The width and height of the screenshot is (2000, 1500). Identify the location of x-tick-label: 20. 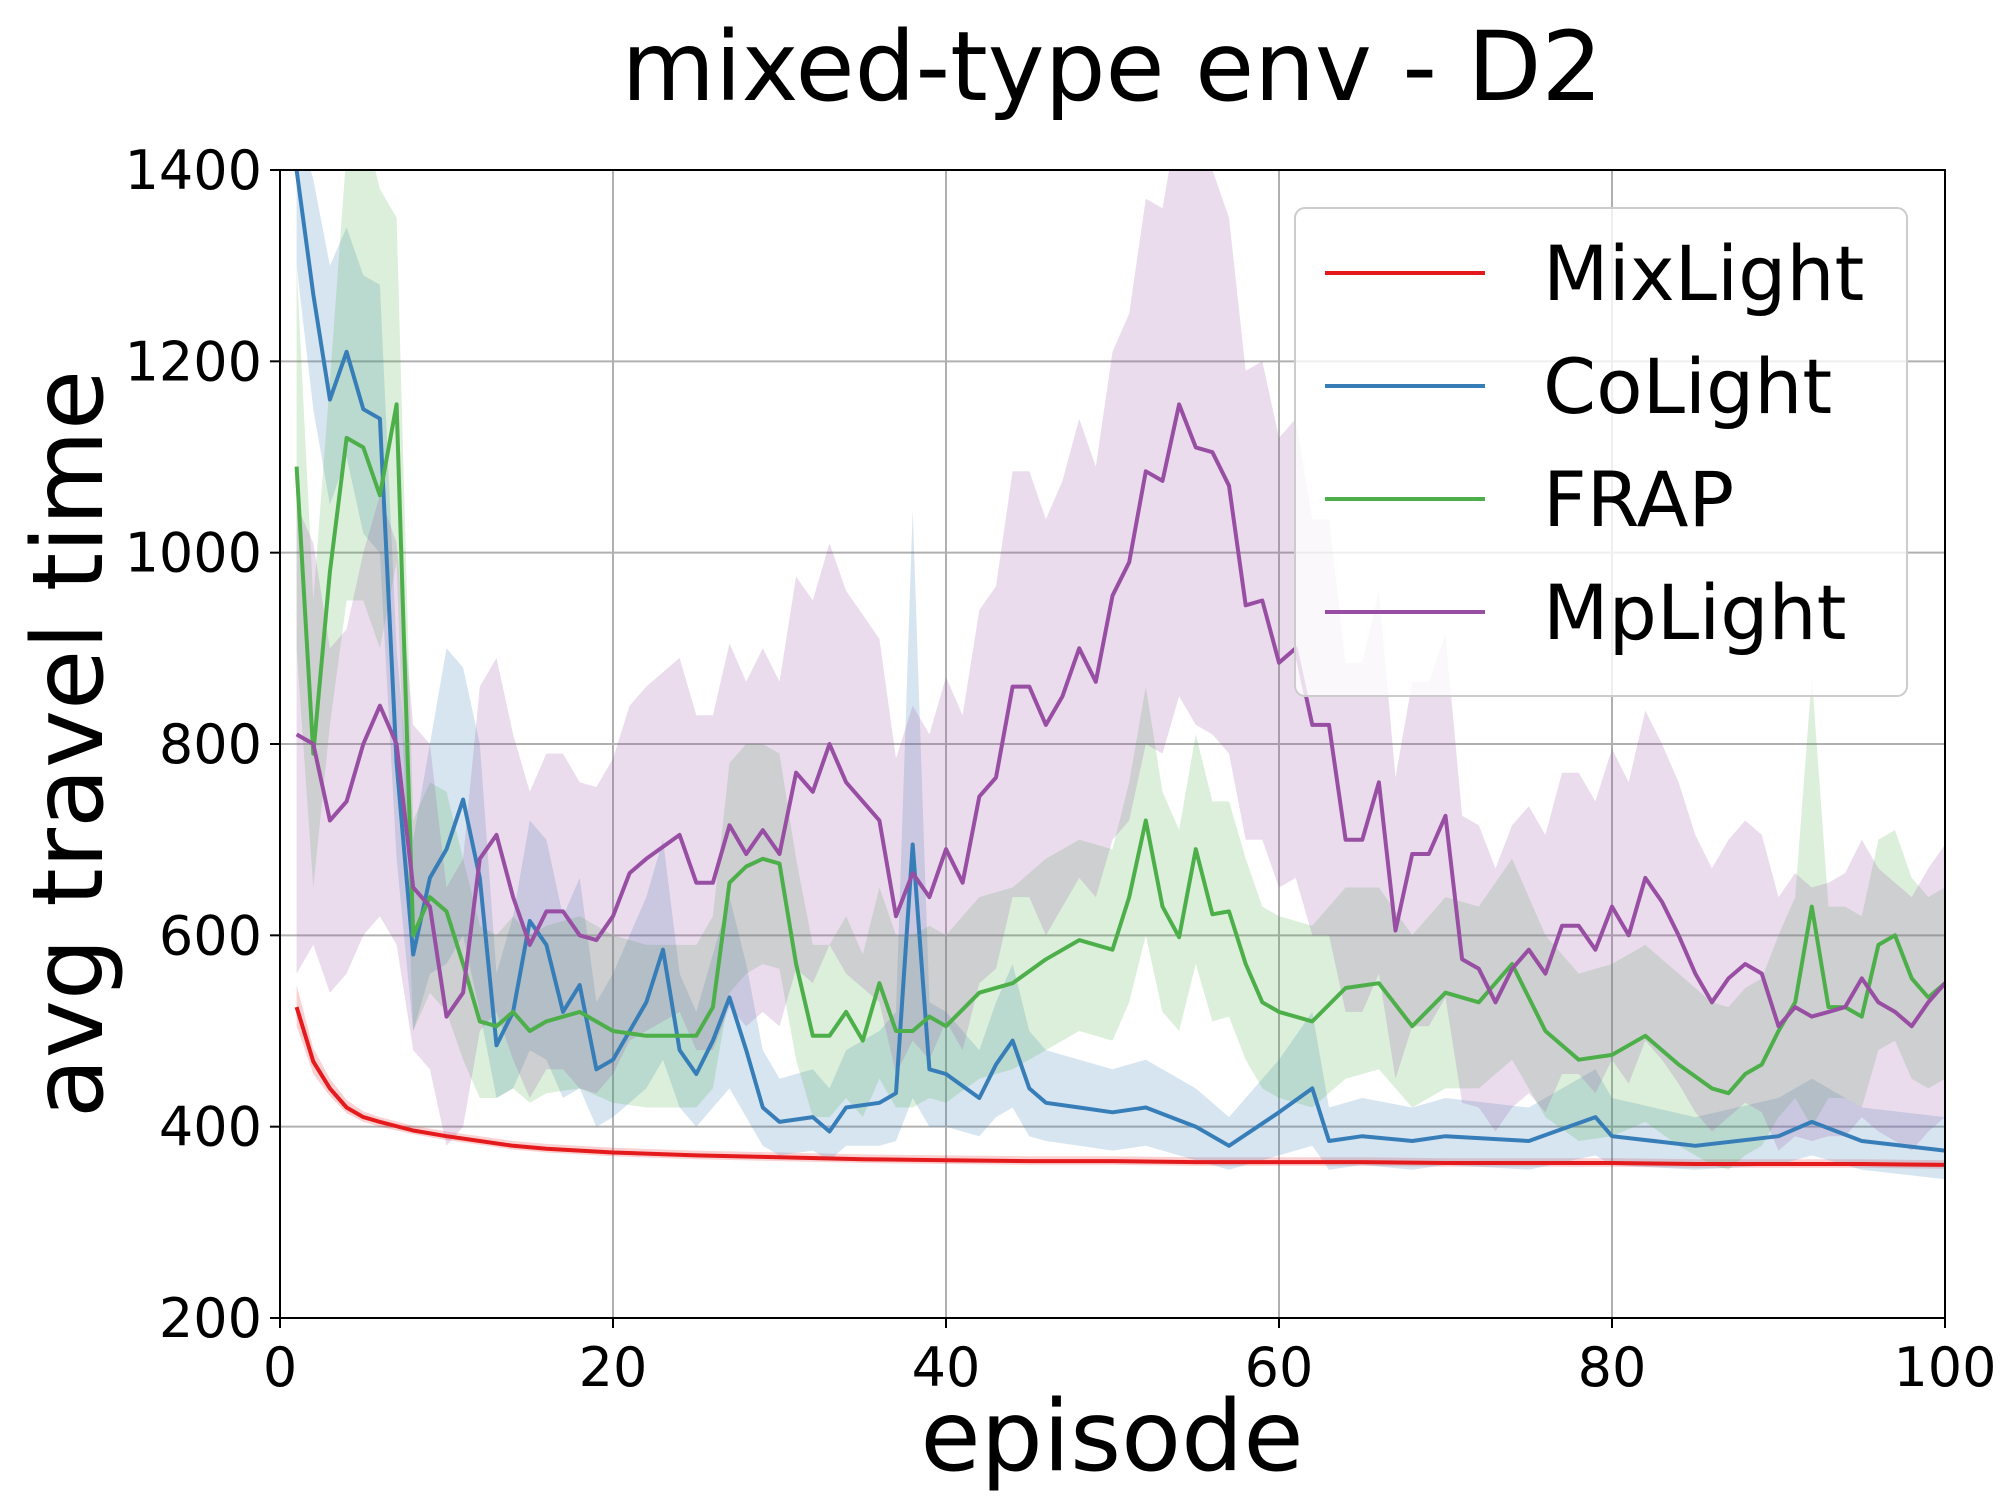
(613, 1367).